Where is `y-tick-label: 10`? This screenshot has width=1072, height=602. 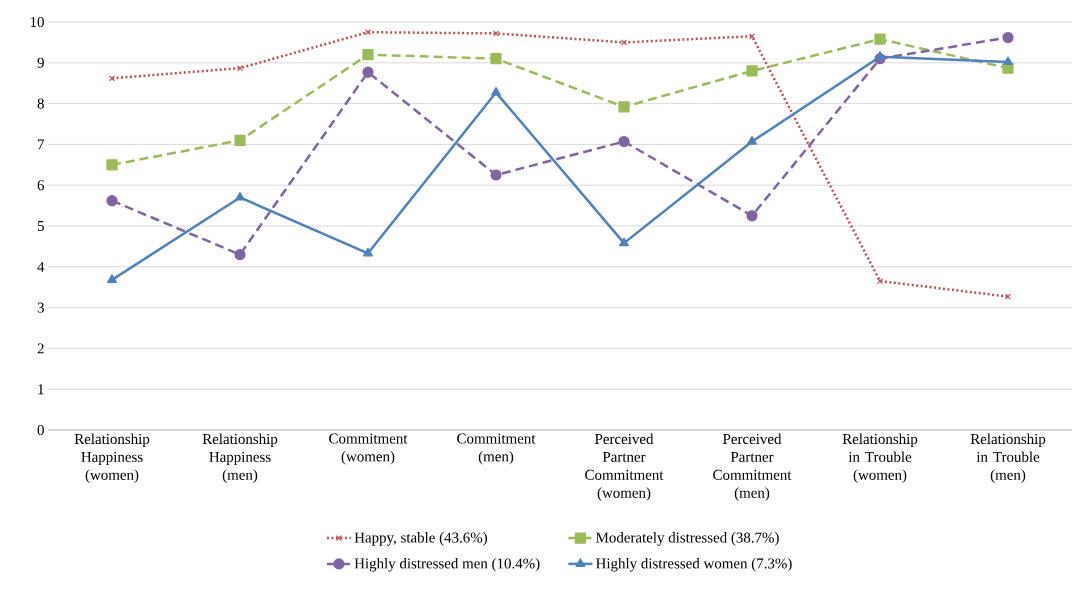
y-tick-label: 10 is located at coordinates (37, 22).